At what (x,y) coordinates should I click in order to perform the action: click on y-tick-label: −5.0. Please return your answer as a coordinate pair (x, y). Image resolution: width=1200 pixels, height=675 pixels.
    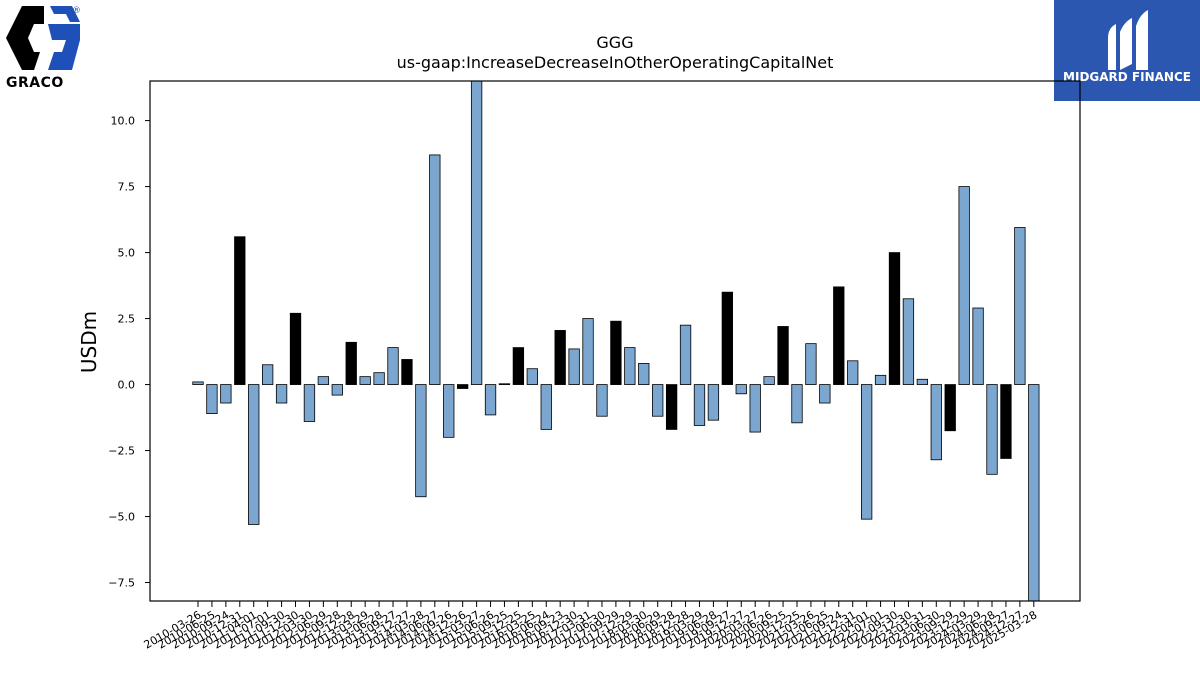
    Looking at the image, I should click on (121, 517).